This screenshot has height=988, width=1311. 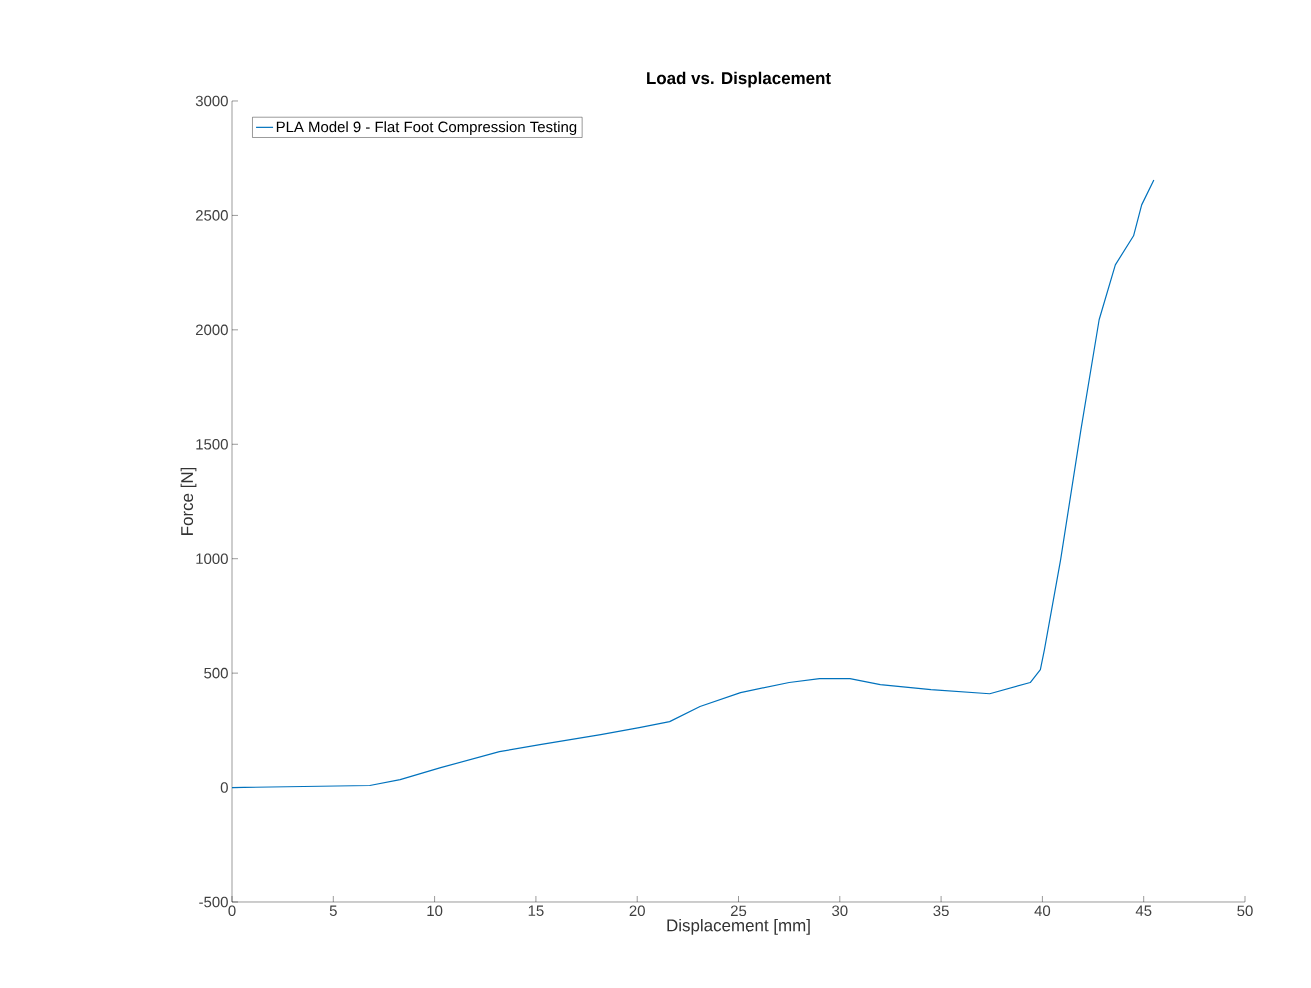 What do you see at coordinates (211, 101) in the screenshot?
I see `y-tick-label: 3000` at bounding box center [211, 101].